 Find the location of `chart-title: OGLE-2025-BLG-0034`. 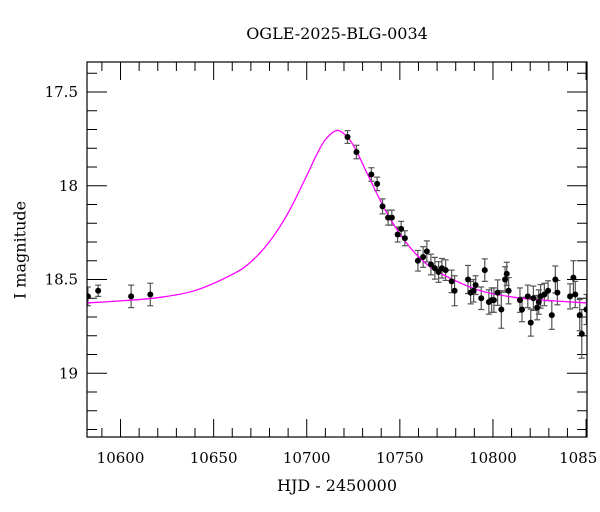

chart-title: OGLE-2025-BLG-0034 is located at coordinates (337, 33).